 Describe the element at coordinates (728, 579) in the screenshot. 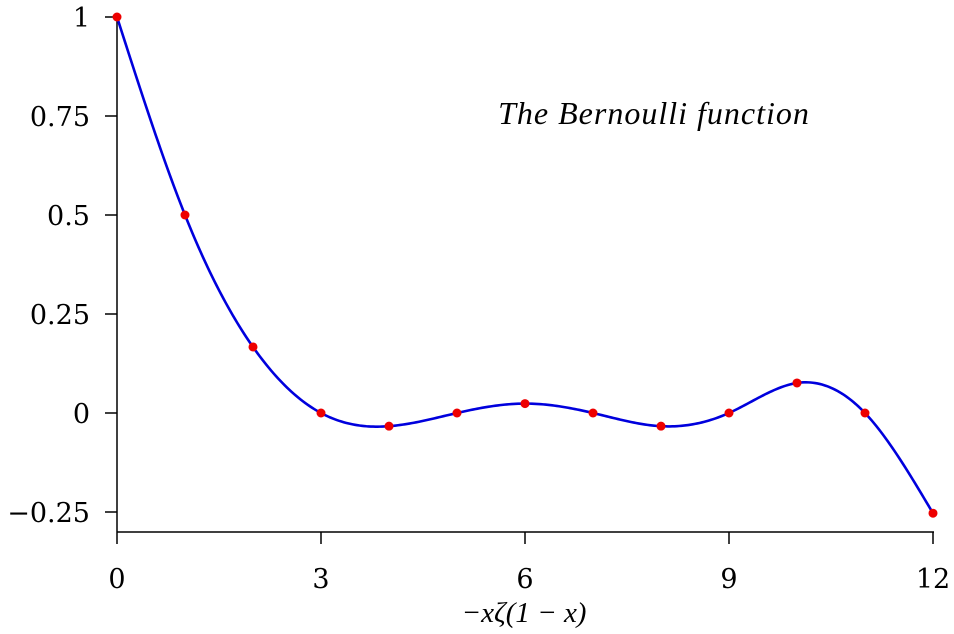

I see `x-tick-label: 9` at that location.